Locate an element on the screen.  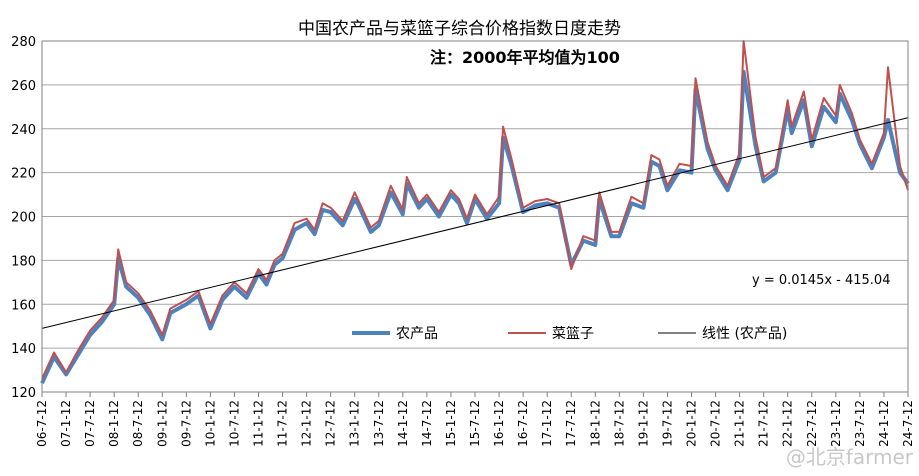
legend: 农产品 菜篮子 线性 (农产品) is located at coordinates (569, 334).